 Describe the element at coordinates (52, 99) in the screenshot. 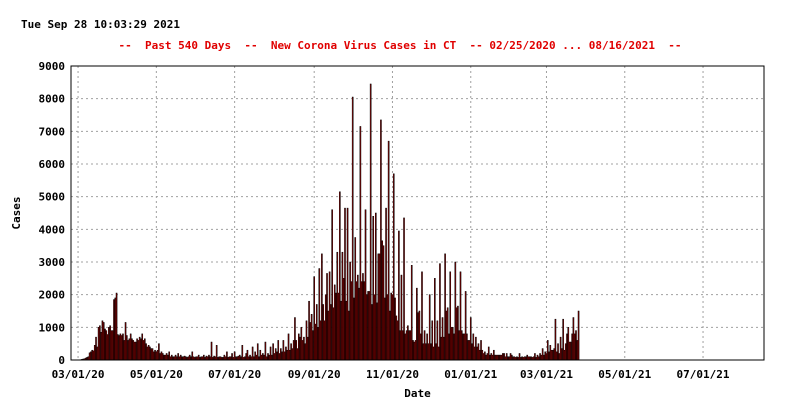

I see `y-tick-label: 8000` at that location.